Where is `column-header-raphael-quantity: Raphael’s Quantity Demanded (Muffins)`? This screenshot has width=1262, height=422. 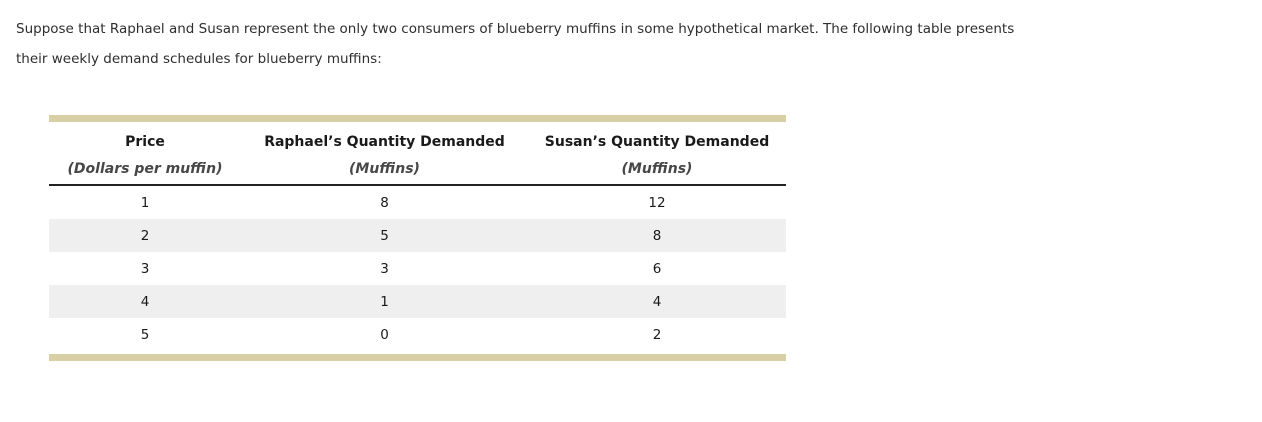
column-header-raphael-quantity: Raphael’s Quantity Demanded (Muffins) is located at coordinates (384, 155).